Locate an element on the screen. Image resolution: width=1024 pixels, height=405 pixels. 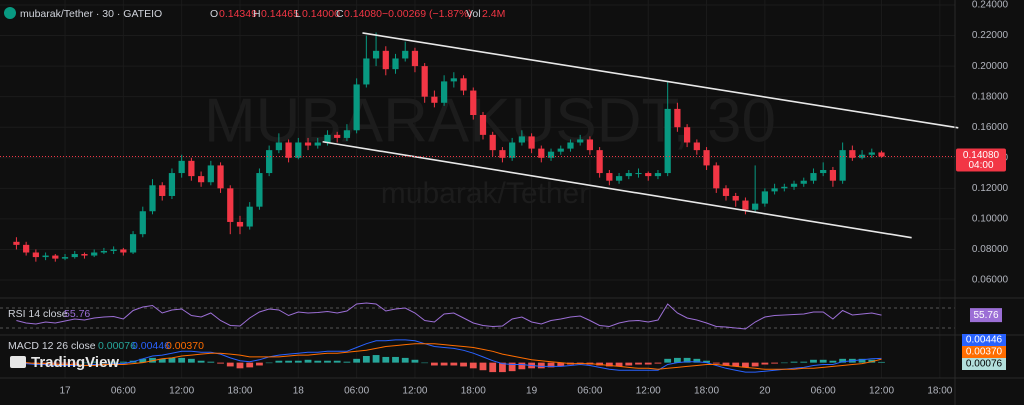
macd-value: 0.00446 is located at coordinates (151, 346).